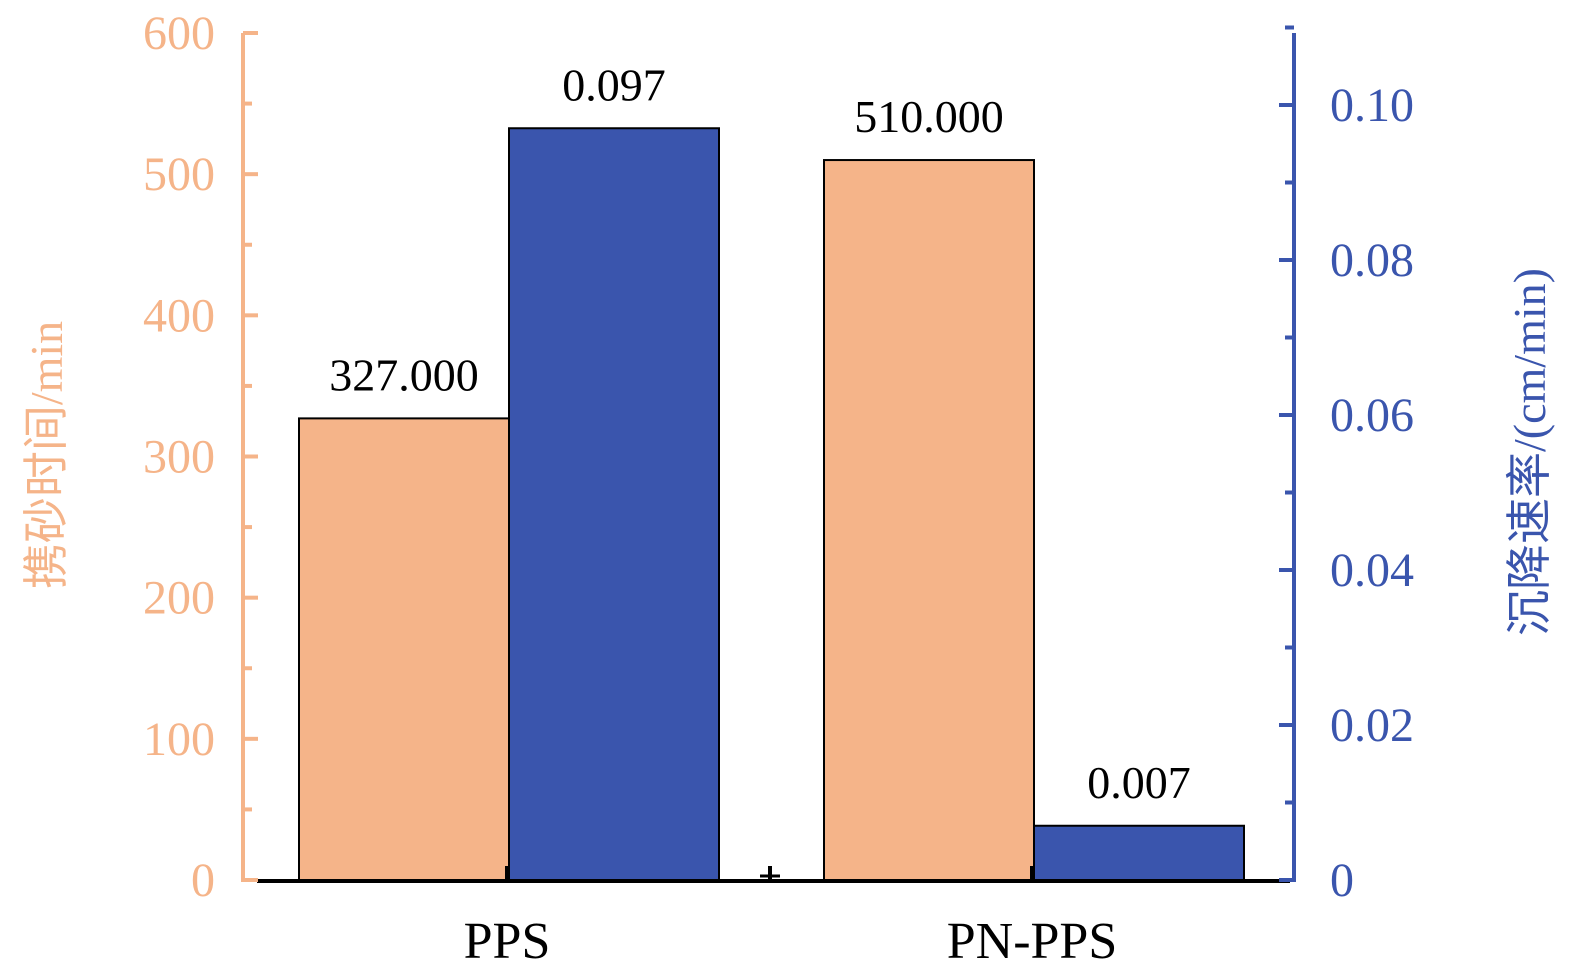 This screenshot has height=979, width=1575. Describe the element at coordinates (929, 520) in the screenshot. I see `bar-left-pn-pps` at that location.